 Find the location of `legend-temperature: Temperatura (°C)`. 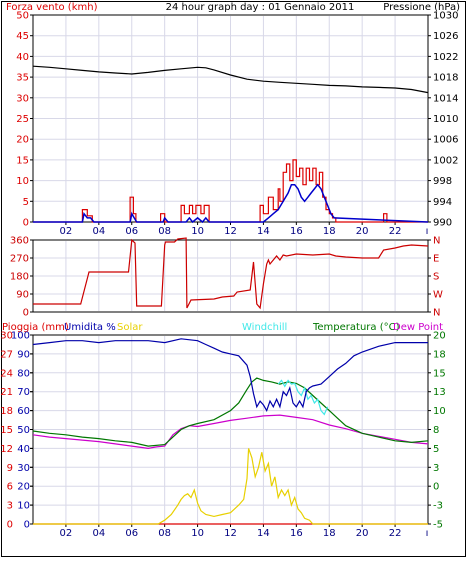

legend-temperature: Temperatura (°C) is located at coordinates (356, 327).